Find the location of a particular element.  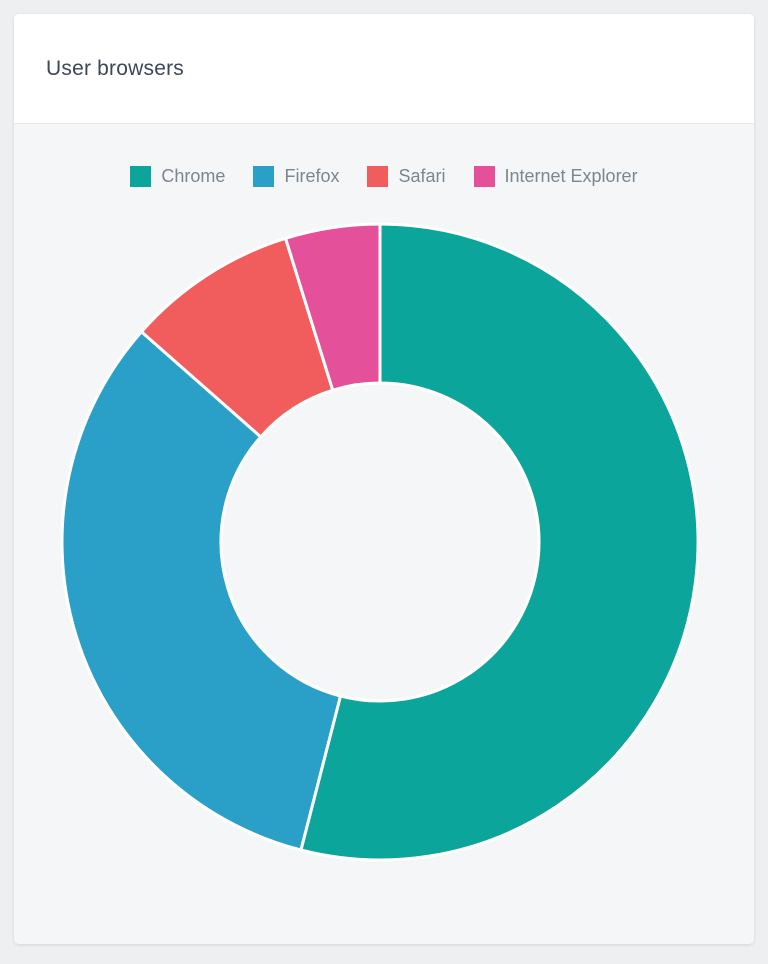

legend-swatch-firefox is located at coordinates (264, 176).